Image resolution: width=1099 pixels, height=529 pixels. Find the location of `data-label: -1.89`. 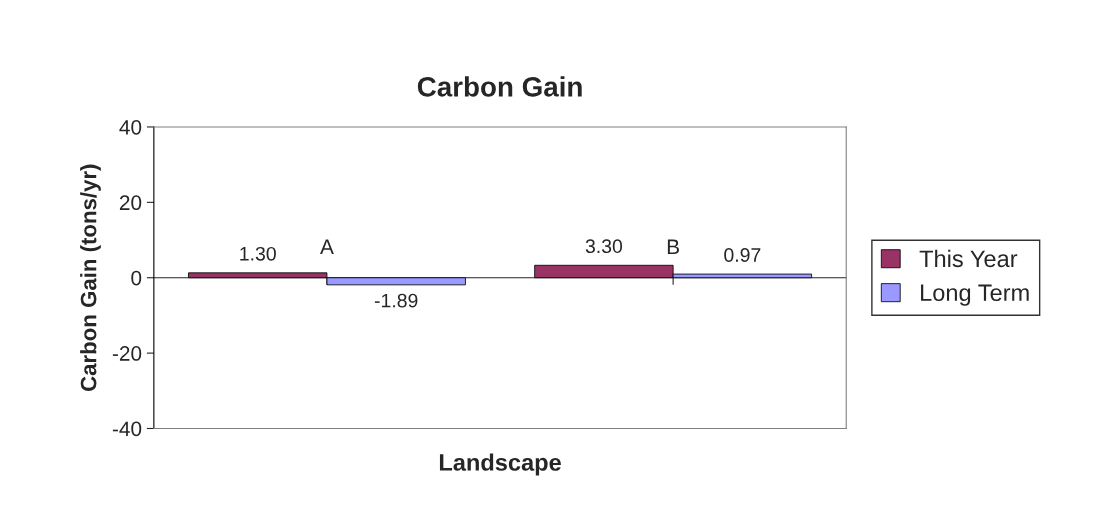

data-label: -1.89 is located at coordinates (396, 300).